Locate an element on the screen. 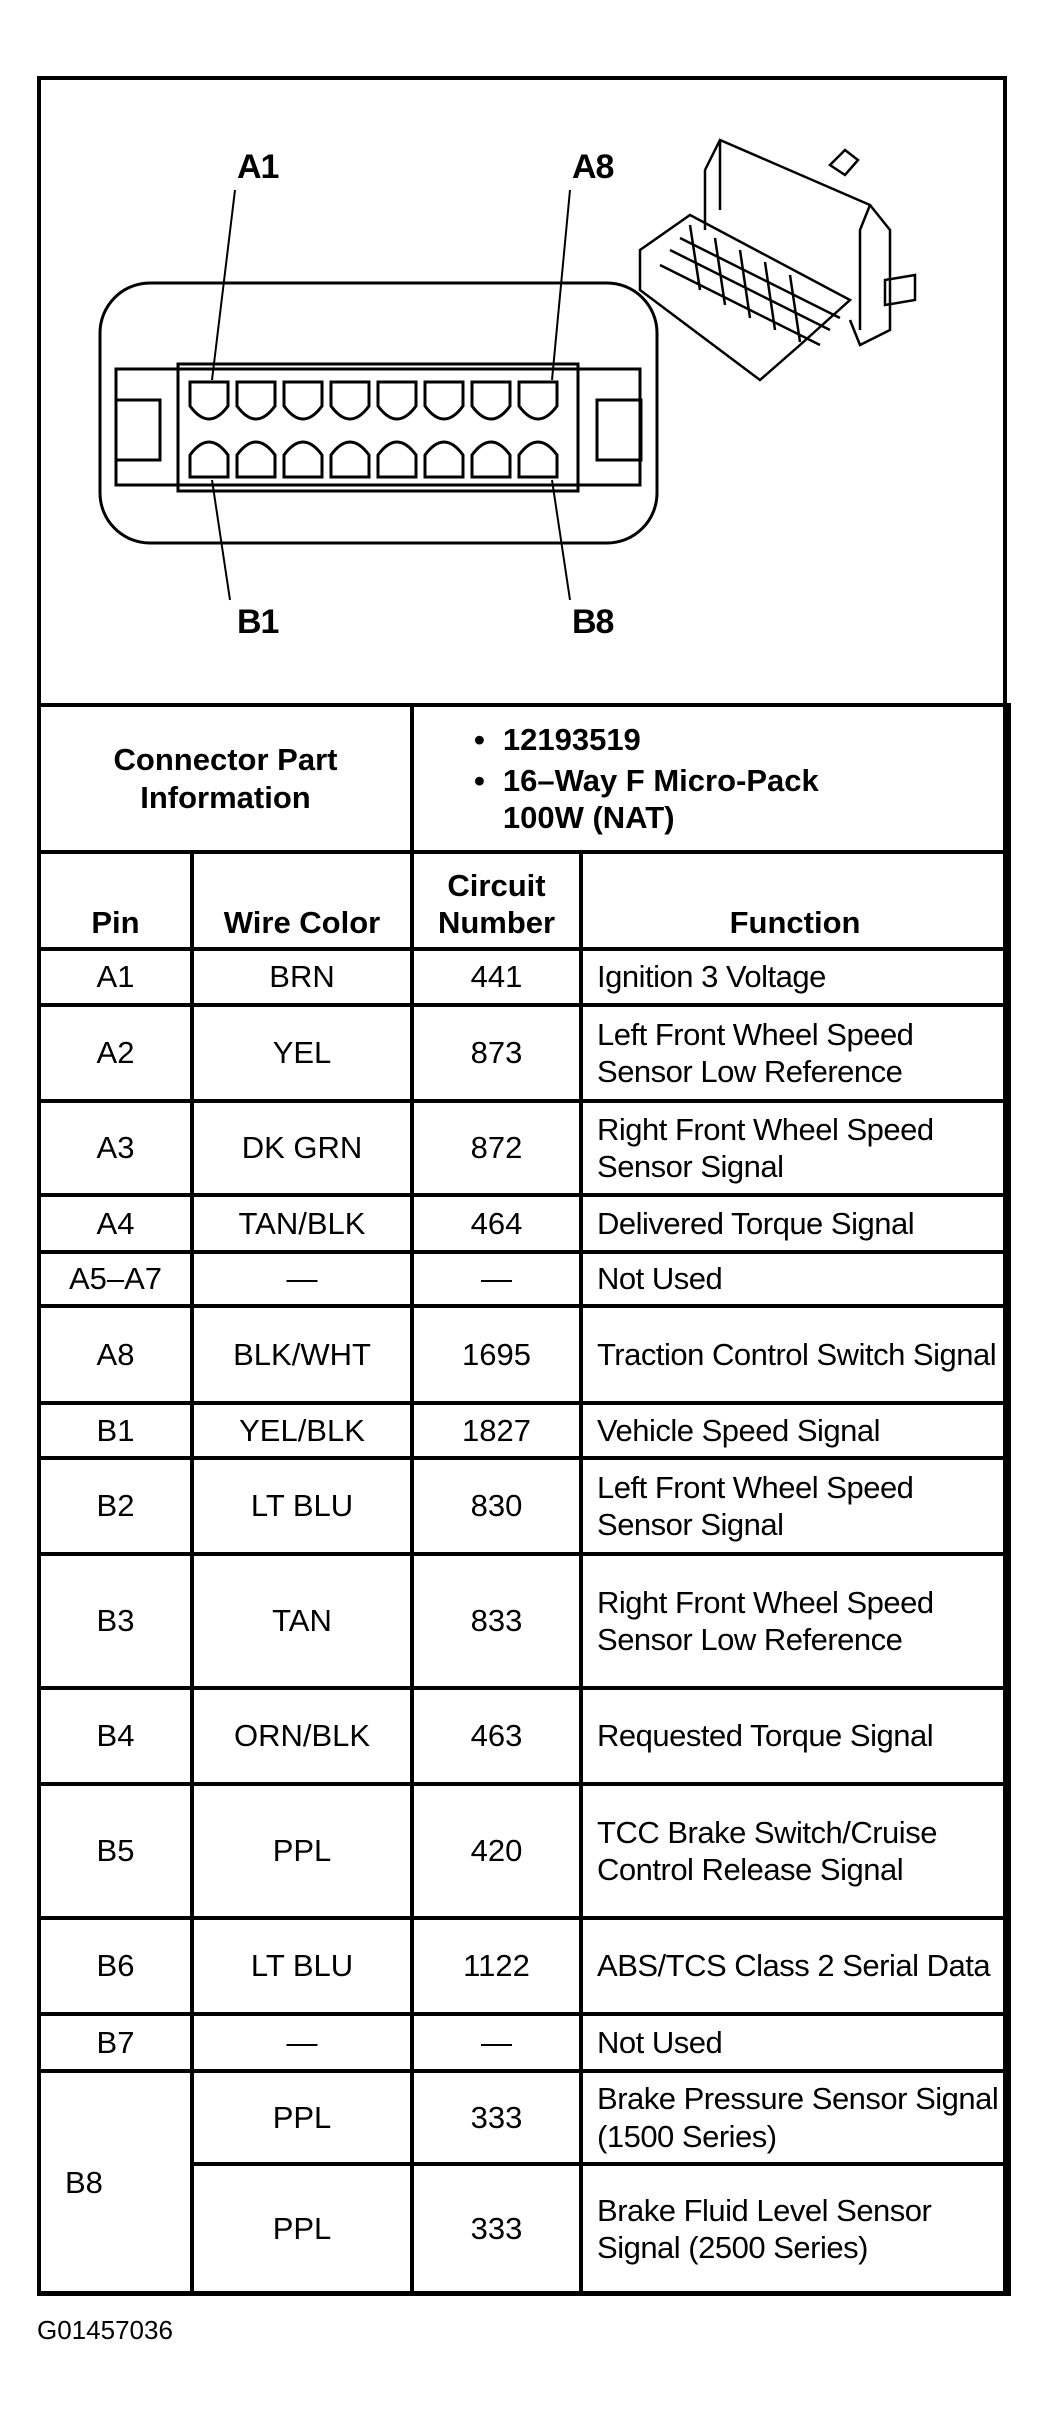 The image size is (1044, 2415). table-row: B7— — Not Used is located at coordinates (524, 2042).